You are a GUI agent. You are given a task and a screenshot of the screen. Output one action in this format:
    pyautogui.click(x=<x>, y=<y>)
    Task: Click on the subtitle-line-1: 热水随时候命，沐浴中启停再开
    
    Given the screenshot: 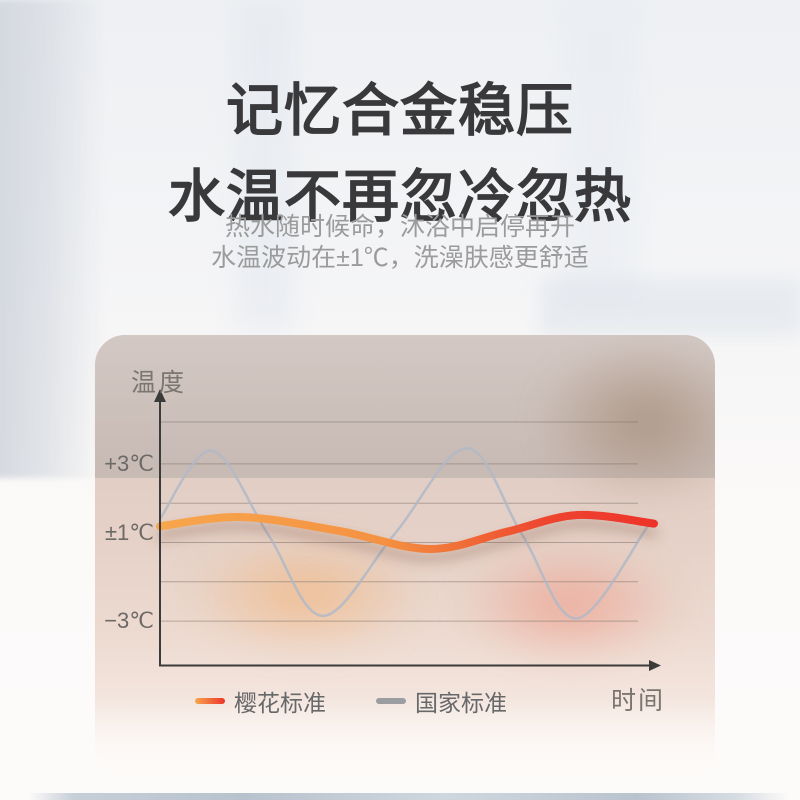 What is the action you would take?
    pyautogui.click(x=399, y=227)
    